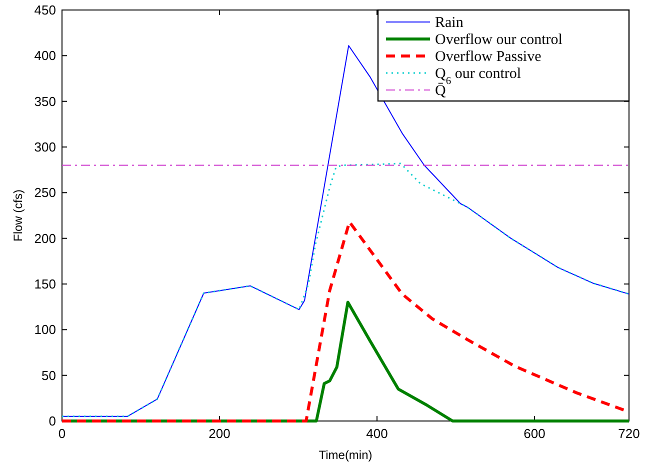 The image size is (645, 468). I want to click on x-tick-label: 400, so click(377, 433).